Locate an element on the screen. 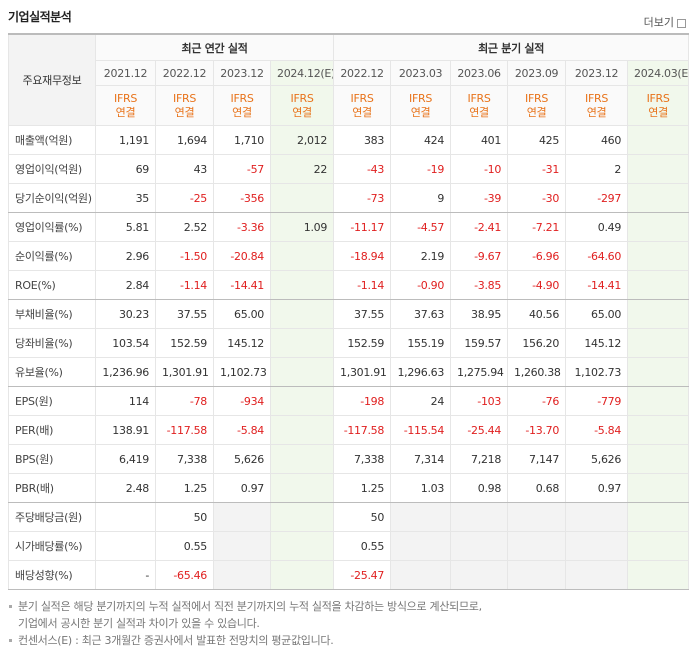  value-cell: 460 is located at coordinates (597, 140).